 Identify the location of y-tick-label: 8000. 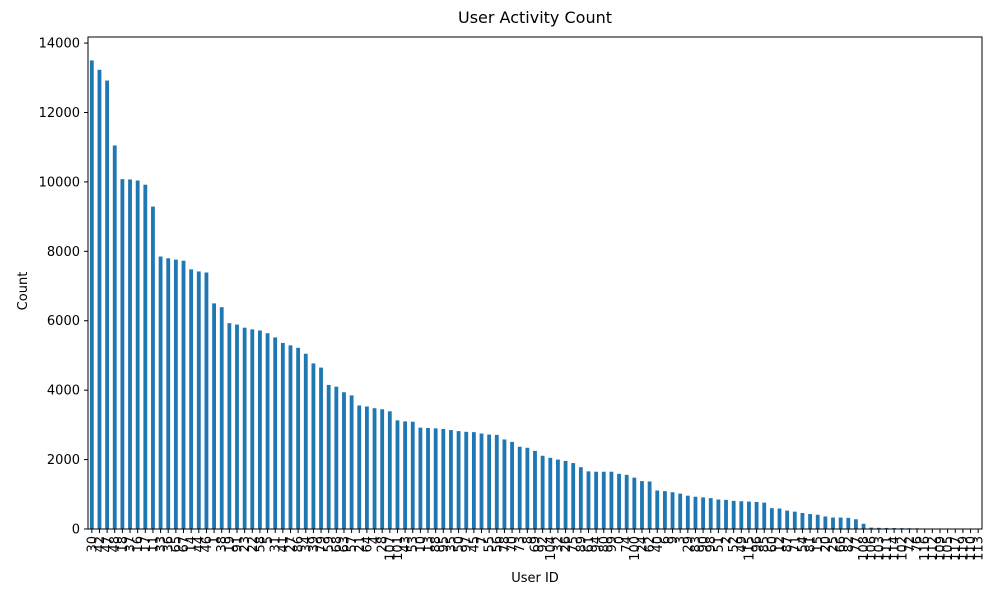
(63, 252).